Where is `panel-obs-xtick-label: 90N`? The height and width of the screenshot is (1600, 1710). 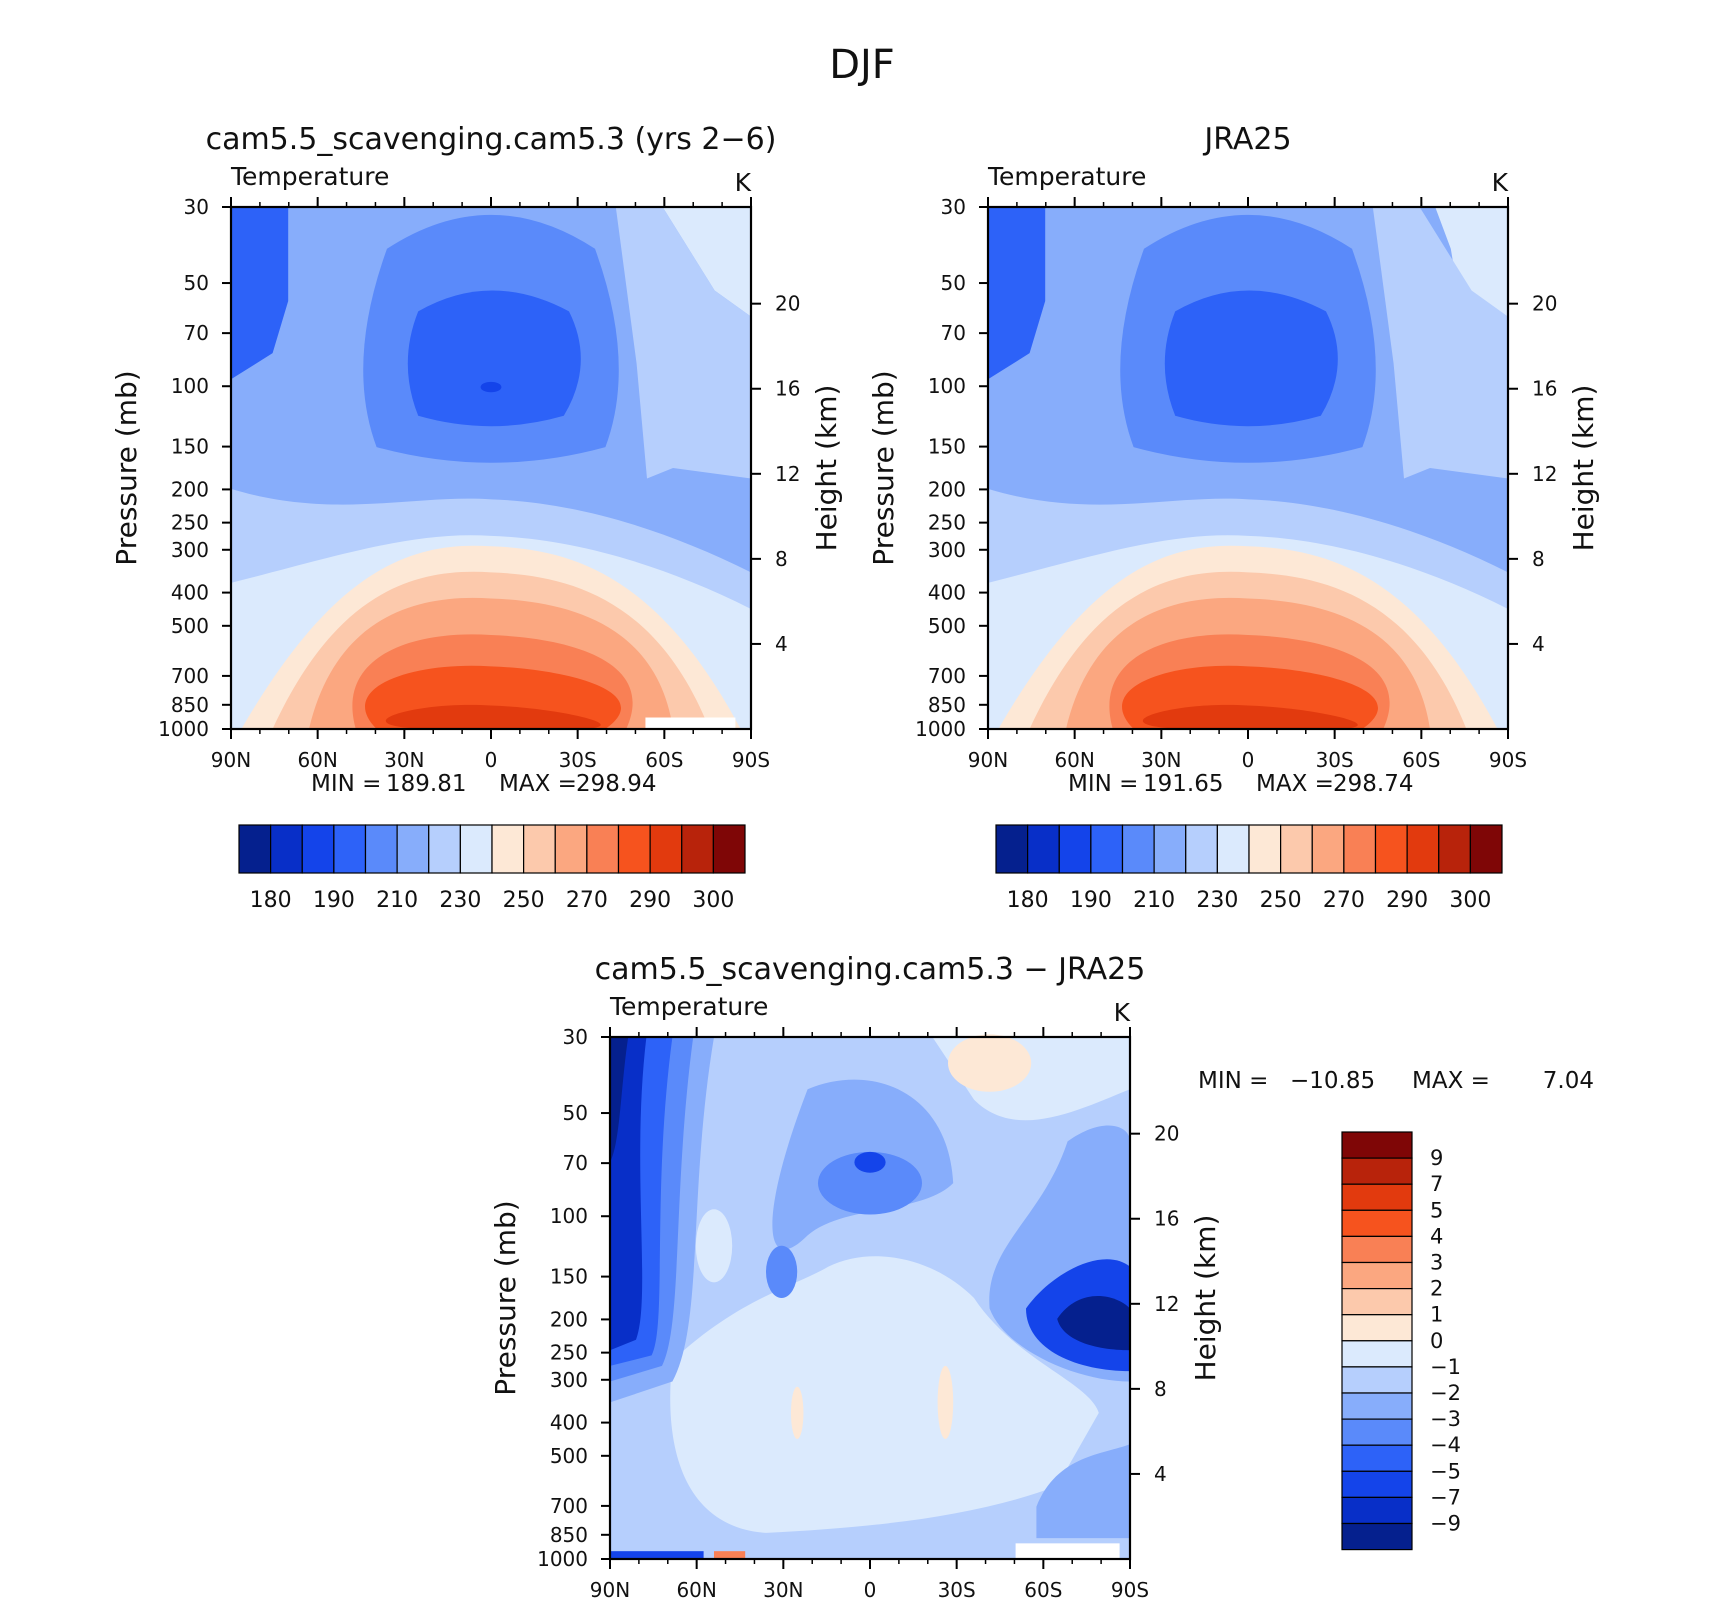
panel-obs-xtick-label: 90N is located at coordinates (988, 760).